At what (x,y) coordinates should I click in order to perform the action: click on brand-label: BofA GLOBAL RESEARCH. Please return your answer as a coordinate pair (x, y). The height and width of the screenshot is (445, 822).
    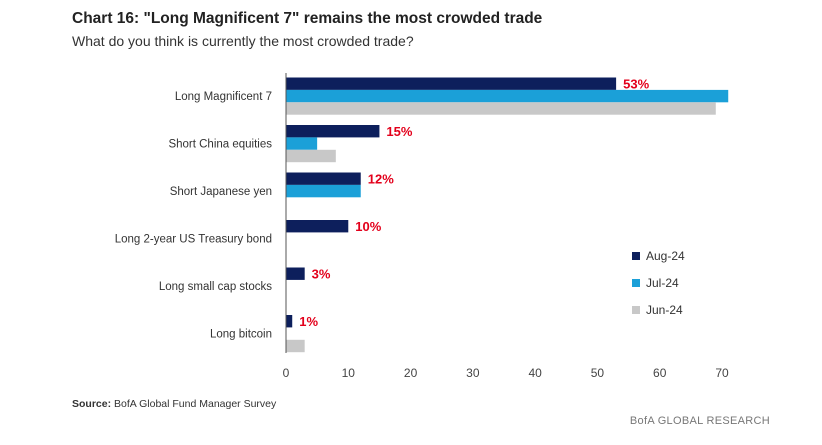
    Looking at the image, I should click on (699, 421).